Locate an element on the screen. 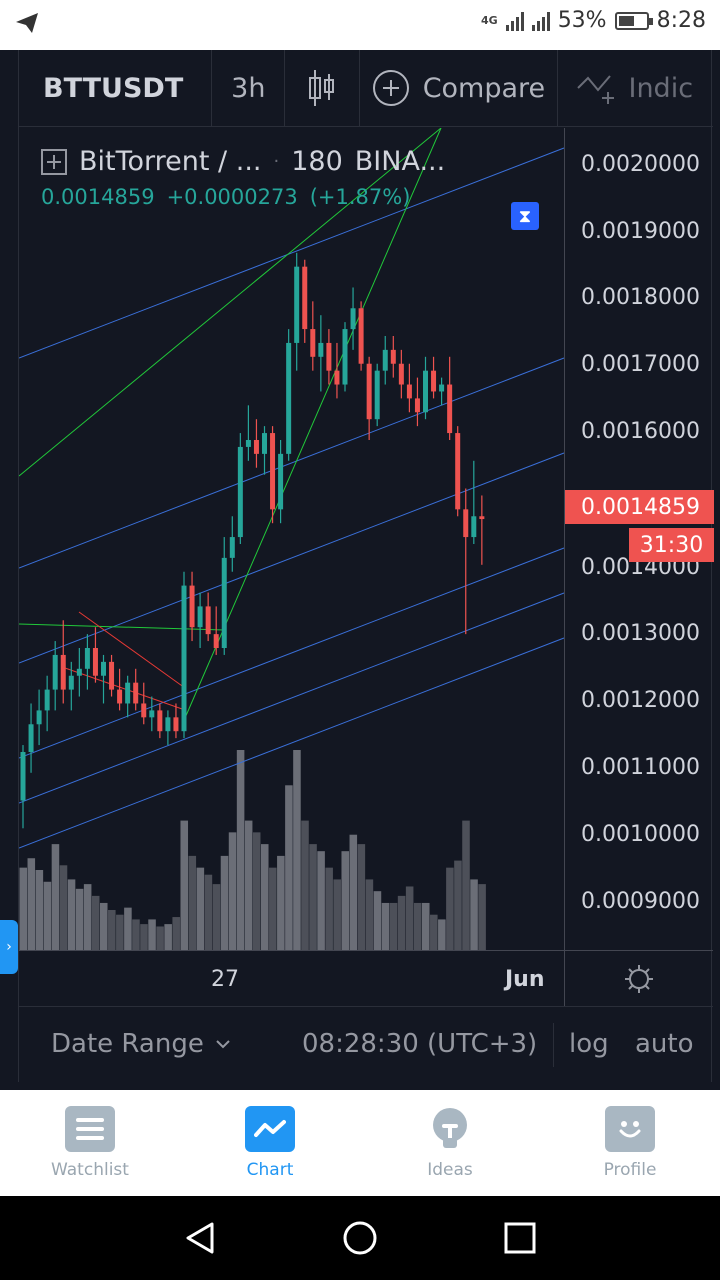 The height and width of the screenshot is (1280, 720). auto-scale-button: auto is located at coordinates (664, 1044).